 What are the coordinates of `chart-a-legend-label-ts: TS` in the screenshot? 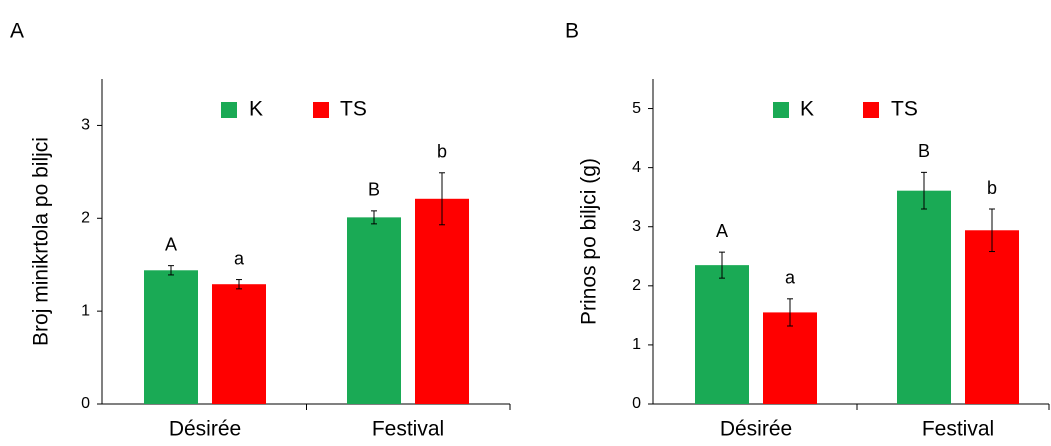 It's located at (353, 109).